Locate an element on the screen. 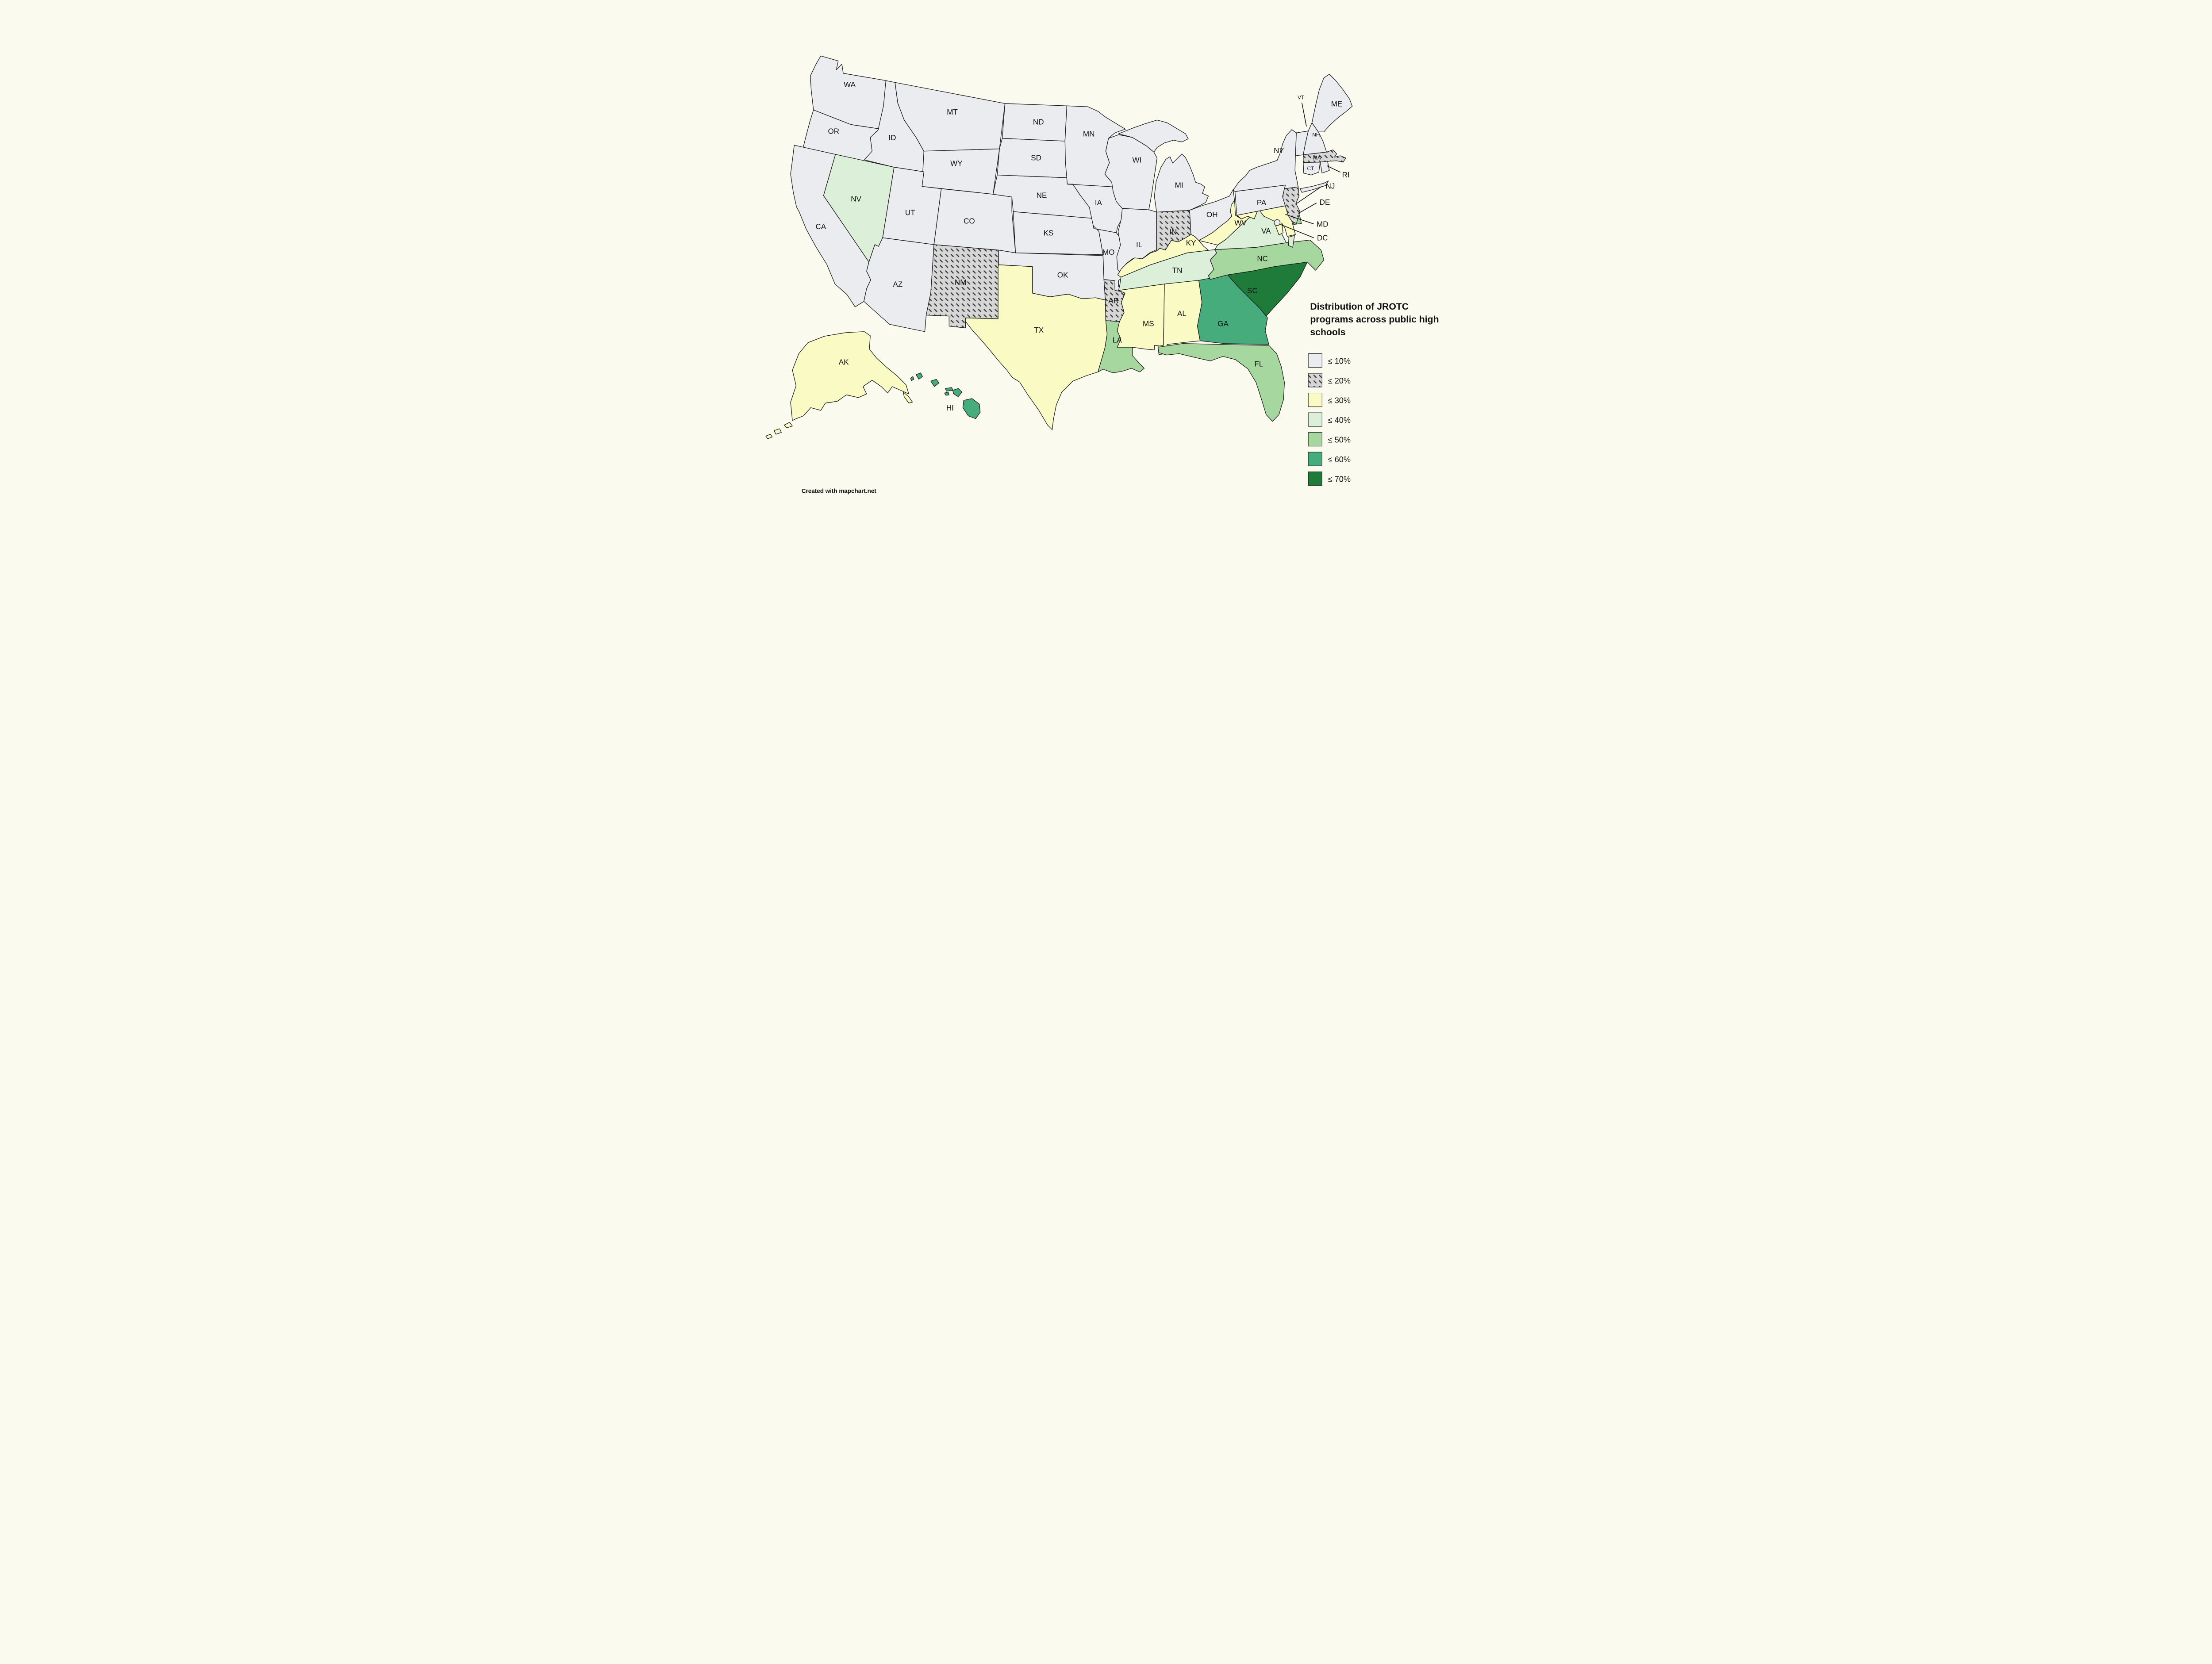 The width and height of the screenshot is (2212, 1664). state-ri is located at coordinates (1325, 167).